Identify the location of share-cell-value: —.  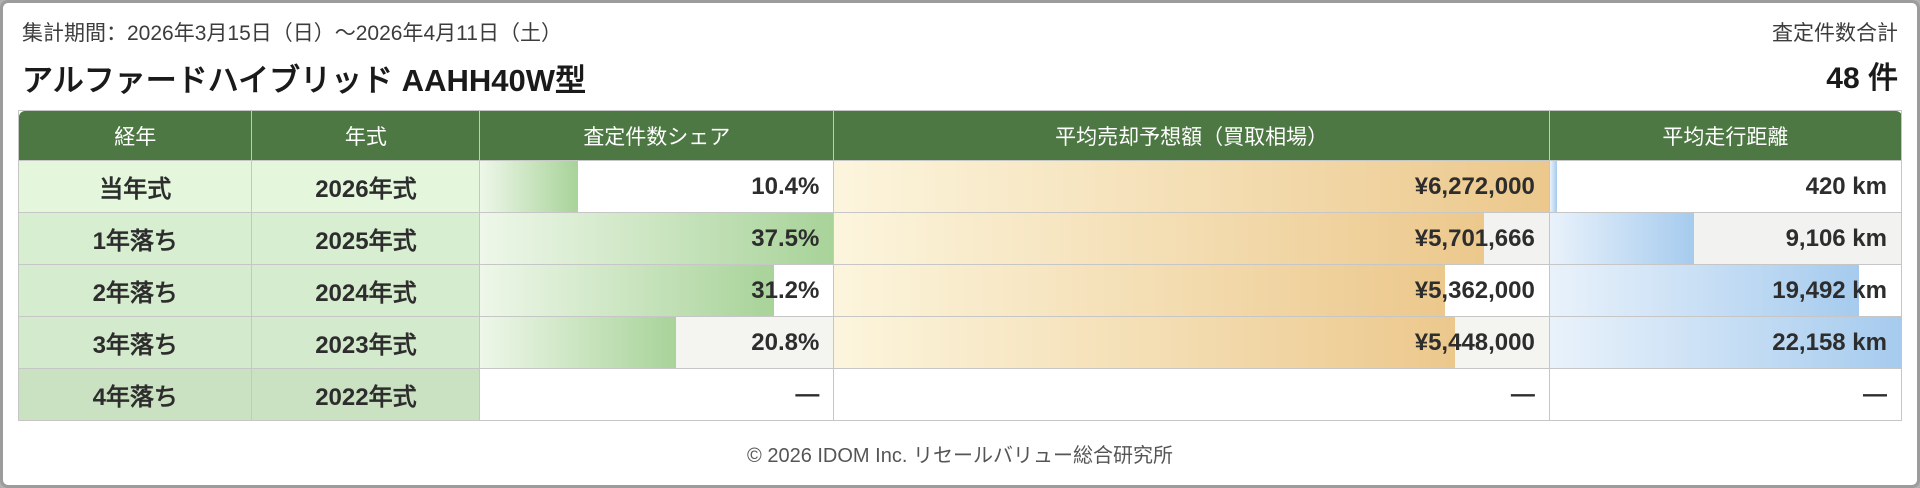
(807, 394).